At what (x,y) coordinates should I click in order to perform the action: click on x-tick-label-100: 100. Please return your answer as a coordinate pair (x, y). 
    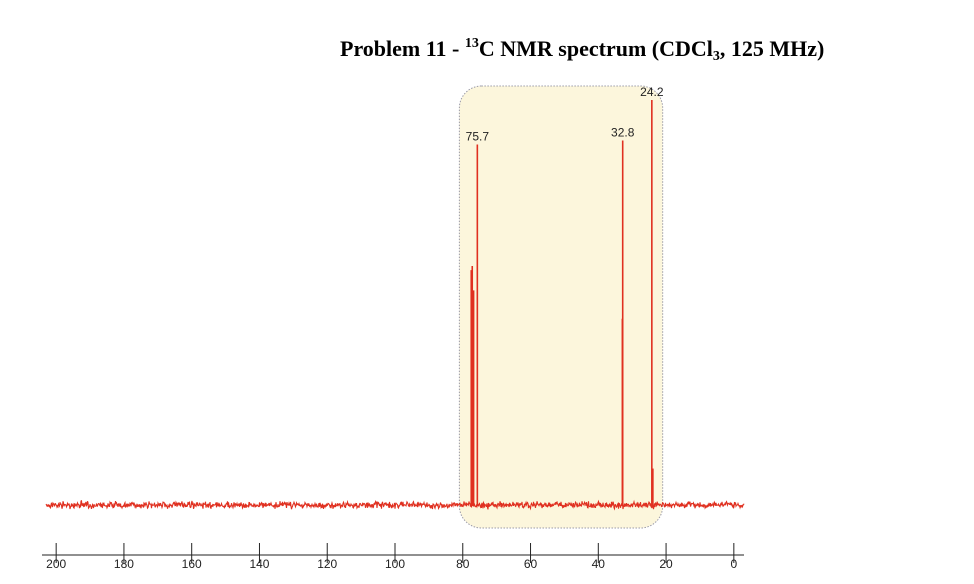
    Looking at the image, I should click on (395, 564).